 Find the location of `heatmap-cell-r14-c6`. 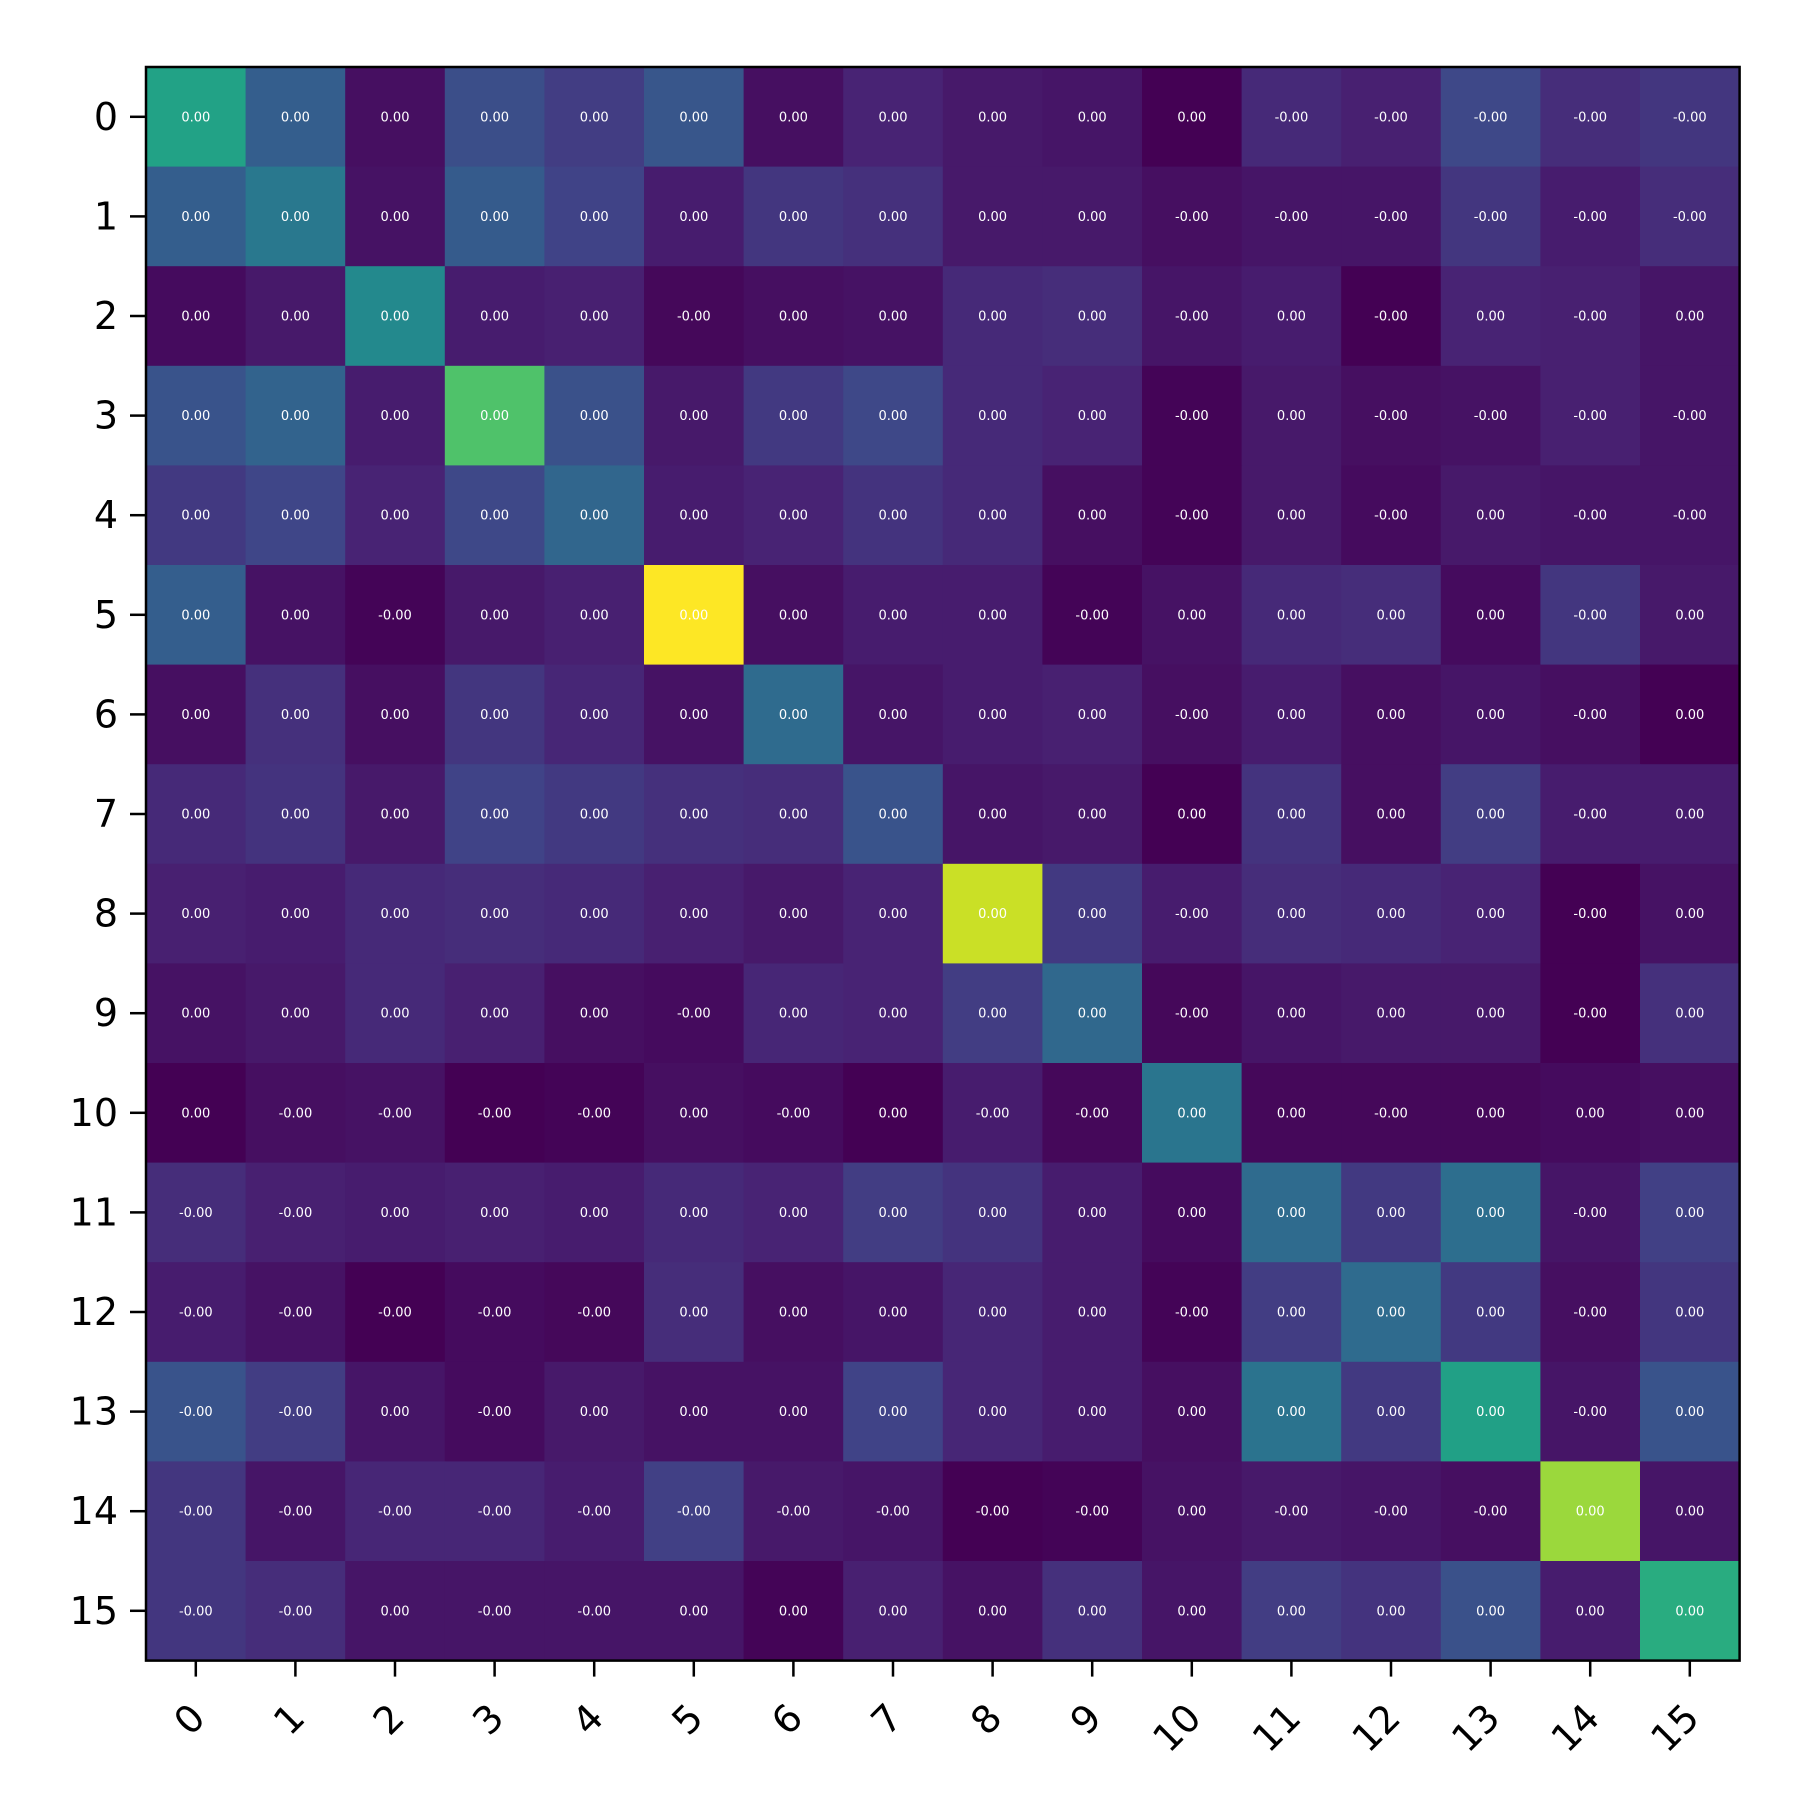

heatmap-cell-r14-c6 is located at coordinates (793, 1511).